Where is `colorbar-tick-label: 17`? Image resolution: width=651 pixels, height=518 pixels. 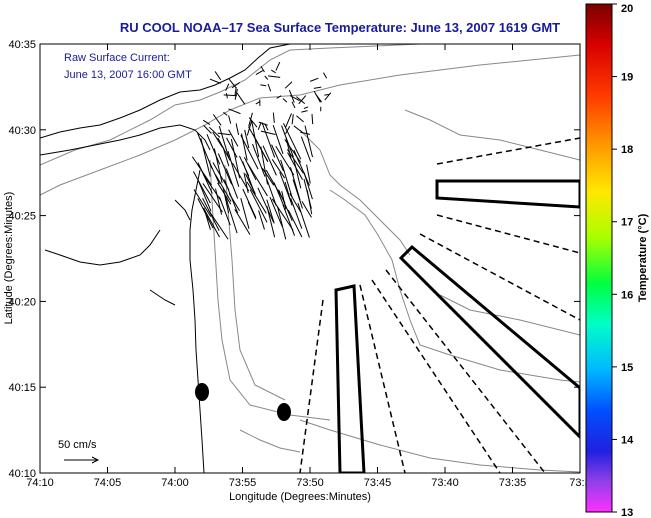
colorbar-tick-label: 17 is located at coordinates (627, 223).